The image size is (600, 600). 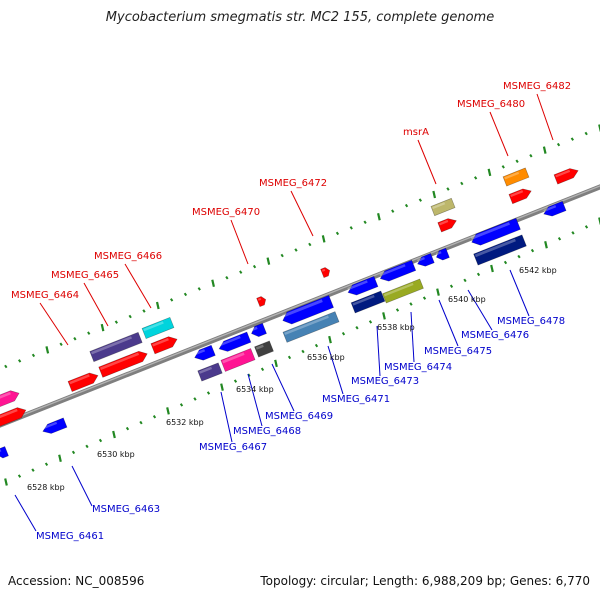 I want to click on gene-label-msmeg-6478: MSMEG_6478, so click(x=531, y=321).